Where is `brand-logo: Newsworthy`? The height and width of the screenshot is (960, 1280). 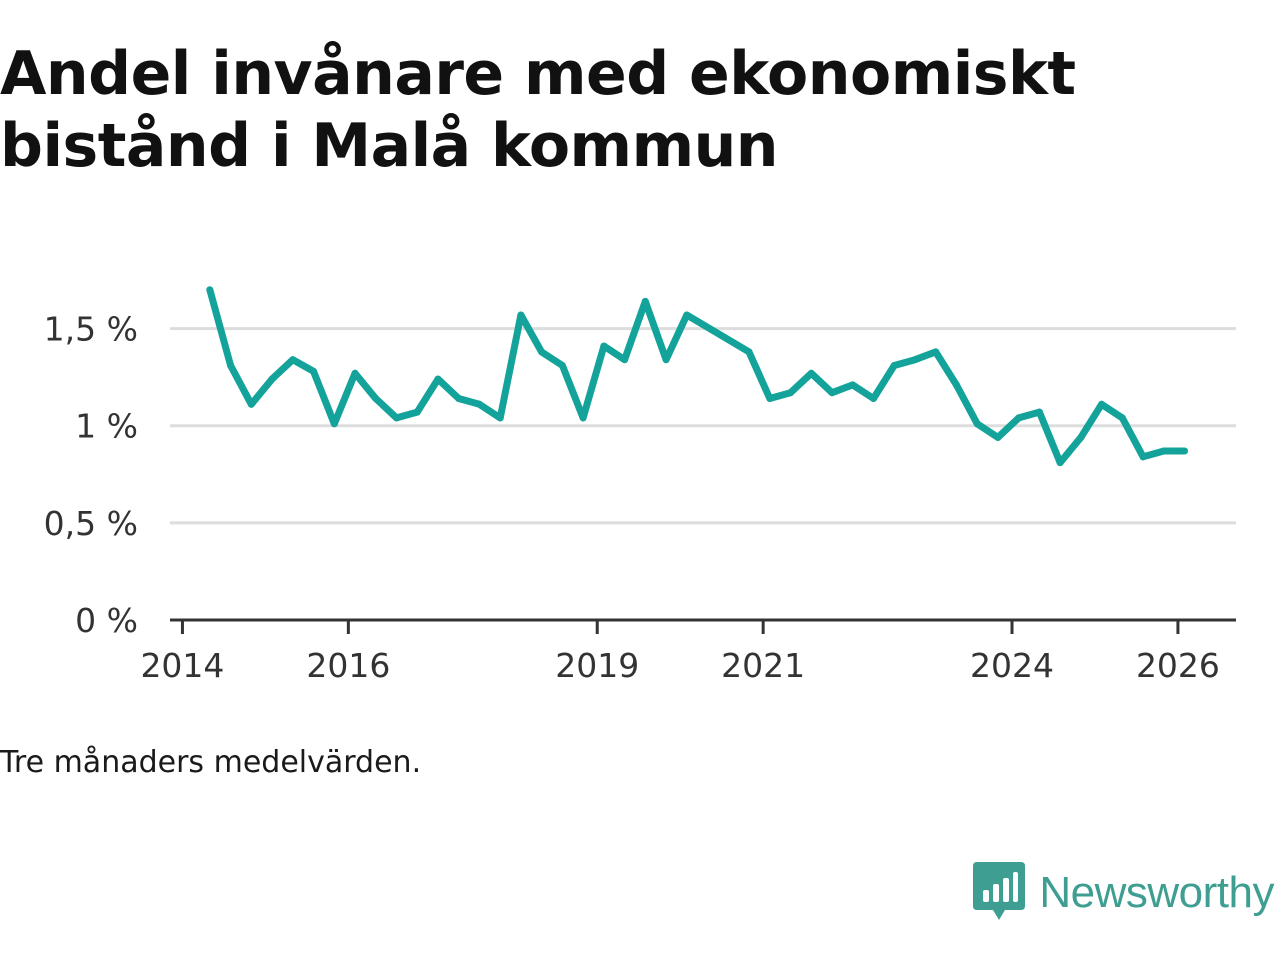 brand-logo: Newsworthy is located at coordinates (1123, 893).